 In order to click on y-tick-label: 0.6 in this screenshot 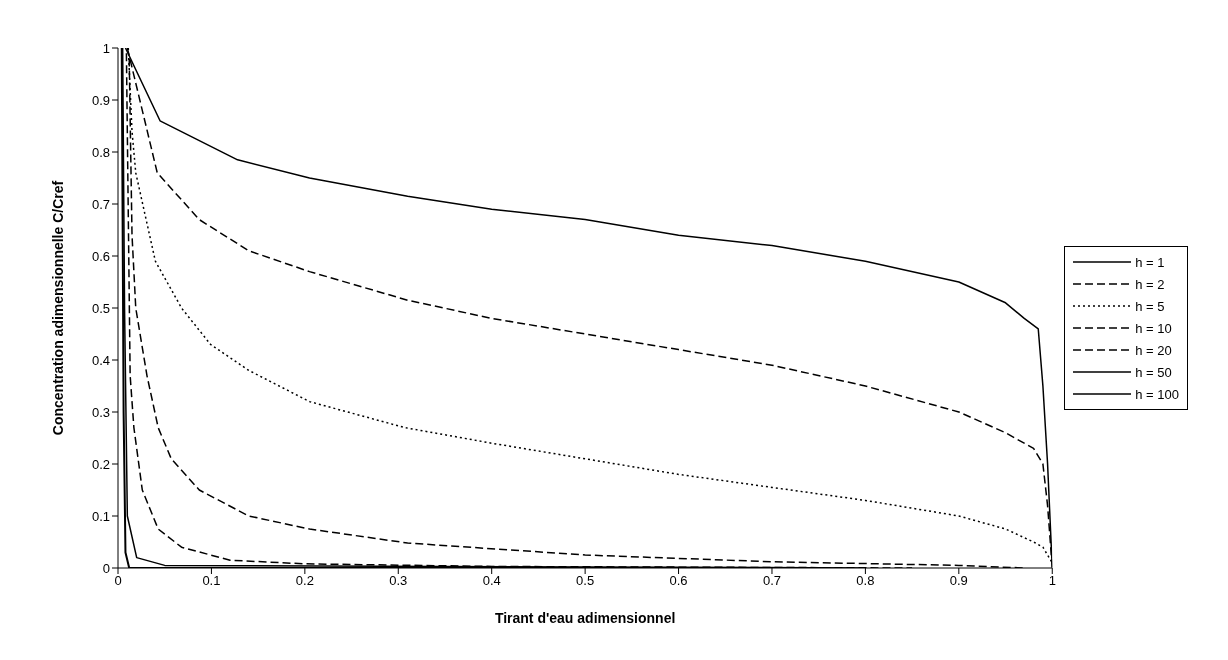, I will do `click(100, 256)`.